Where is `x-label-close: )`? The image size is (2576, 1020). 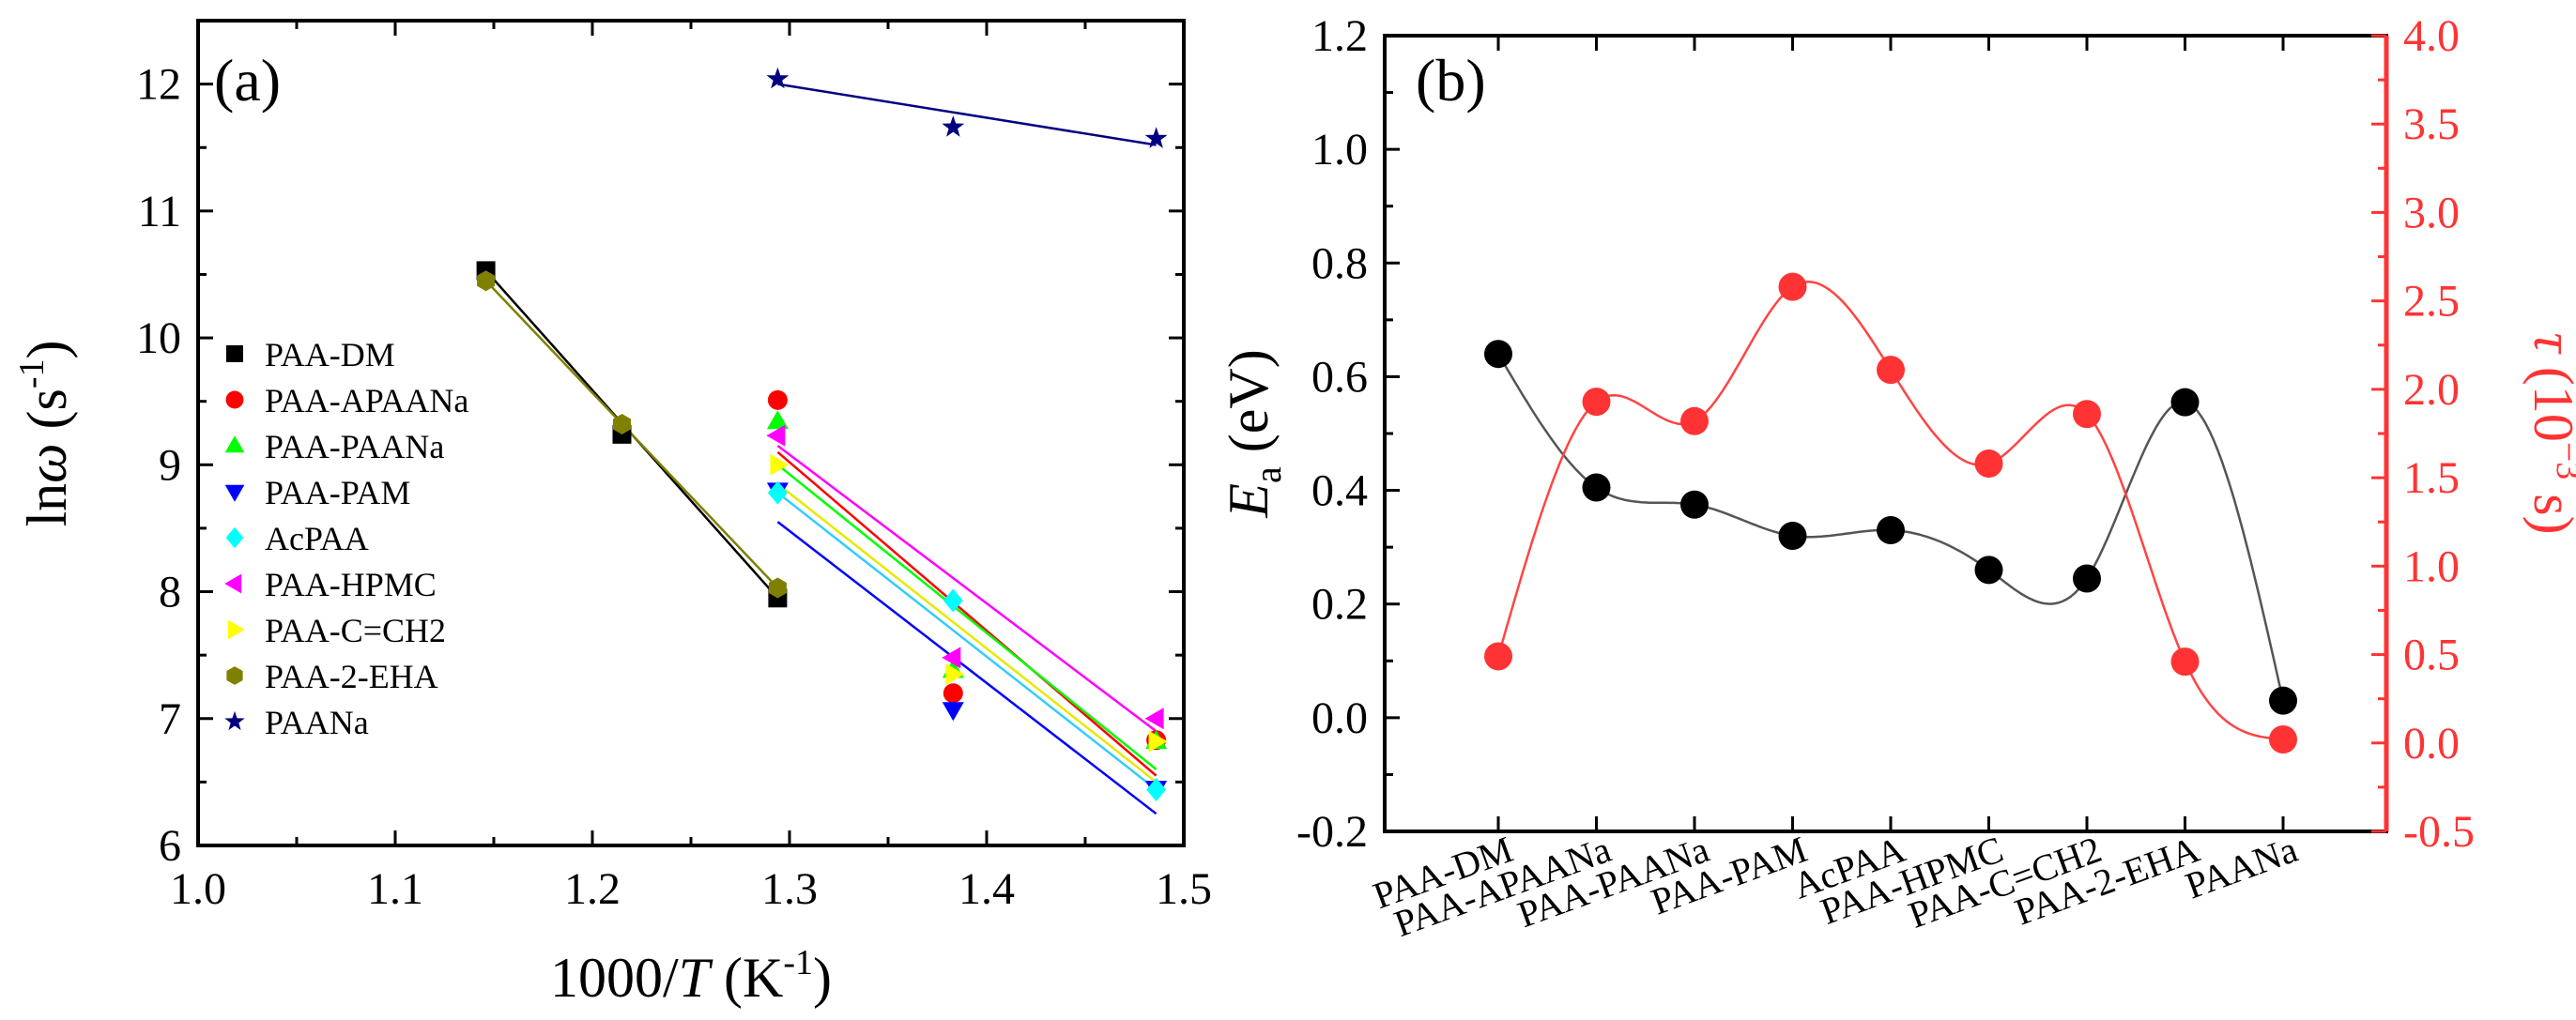 x-label-close: ) is located at coordinates (823, 978).